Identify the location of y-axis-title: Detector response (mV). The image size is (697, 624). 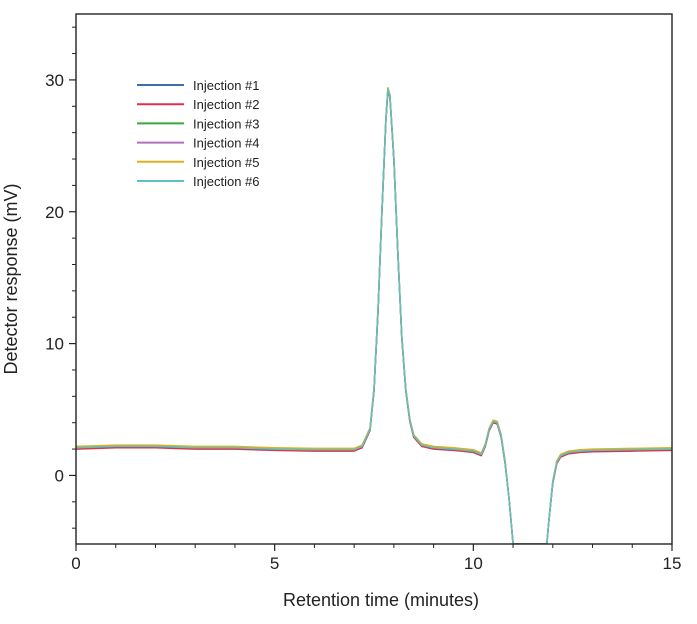
(11, 278).